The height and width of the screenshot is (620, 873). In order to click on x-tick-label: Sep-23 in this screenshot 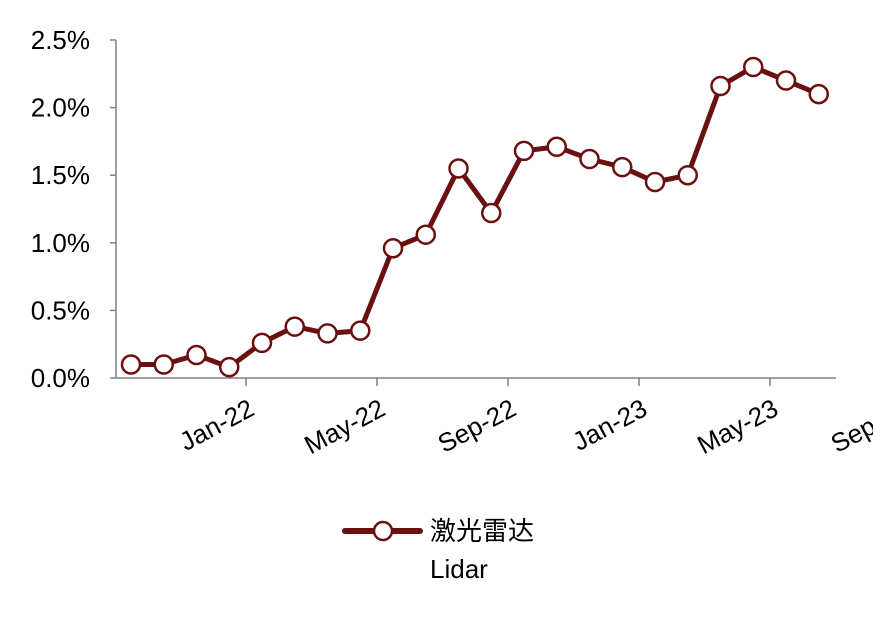, I will do `click(849, 426)`.